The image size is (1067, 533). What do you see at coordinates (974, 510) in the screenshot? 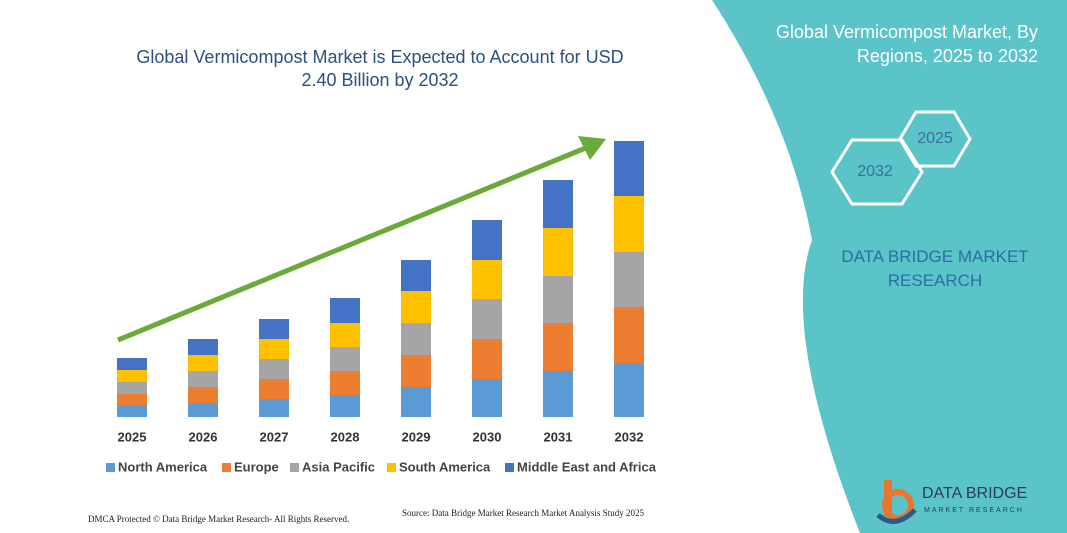
I see `logo-tagline: MARKET RESEARCH` at bounding box center [974, 510].